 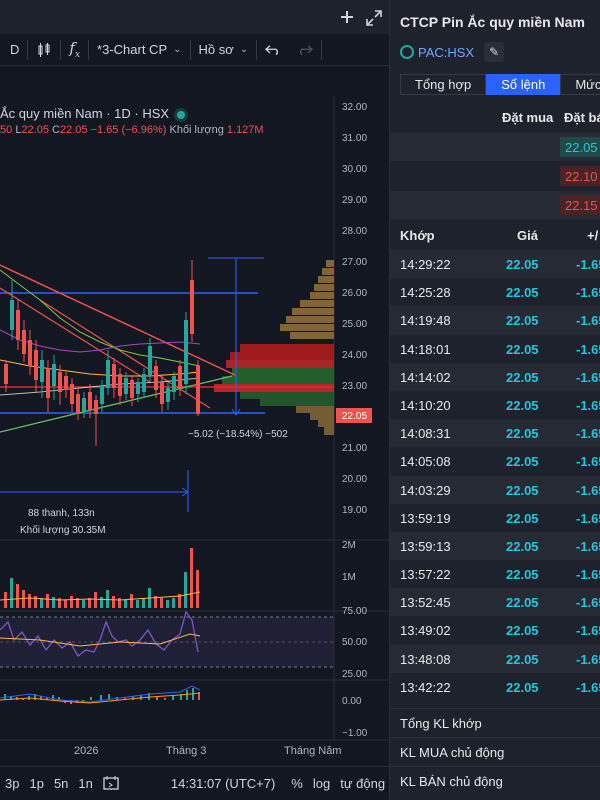 I want to click on indicators-icon: fx, so click(x=75, y=49).